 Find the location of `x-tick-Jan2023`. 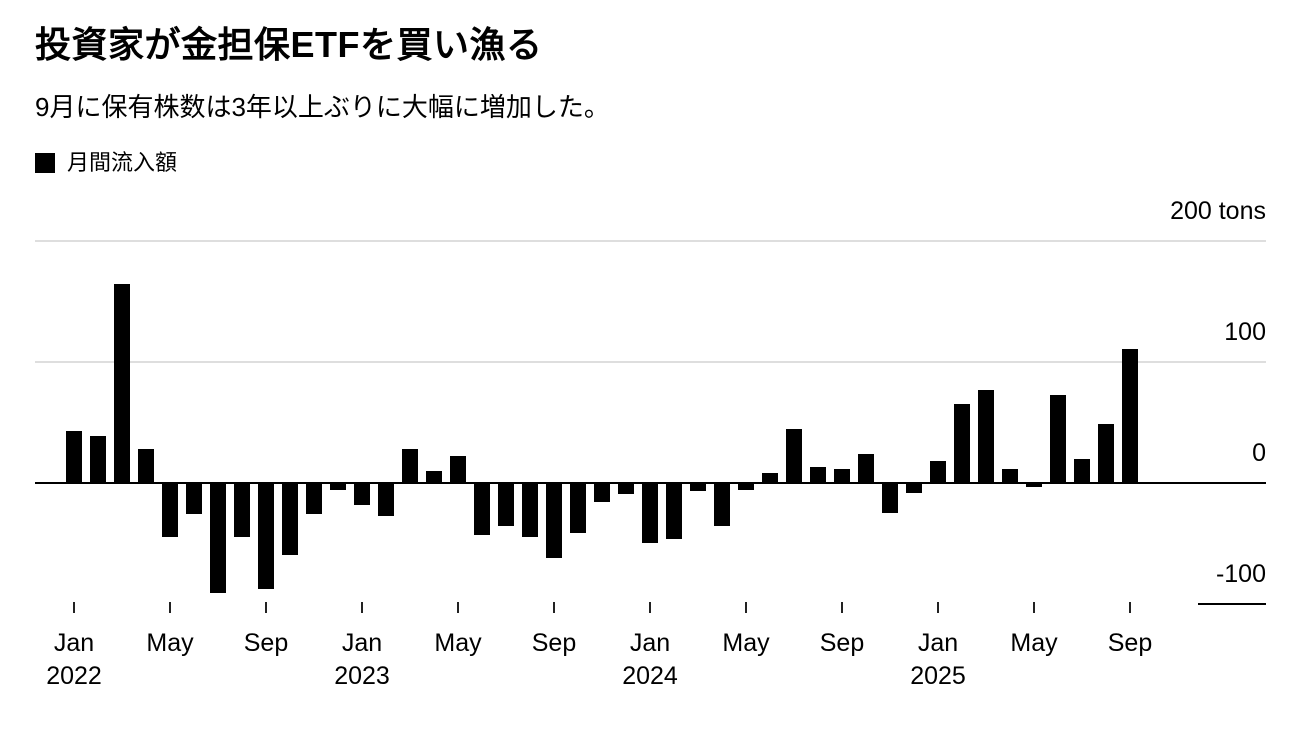

x-tick-Jan2023 is located at coordinates (362, 607).